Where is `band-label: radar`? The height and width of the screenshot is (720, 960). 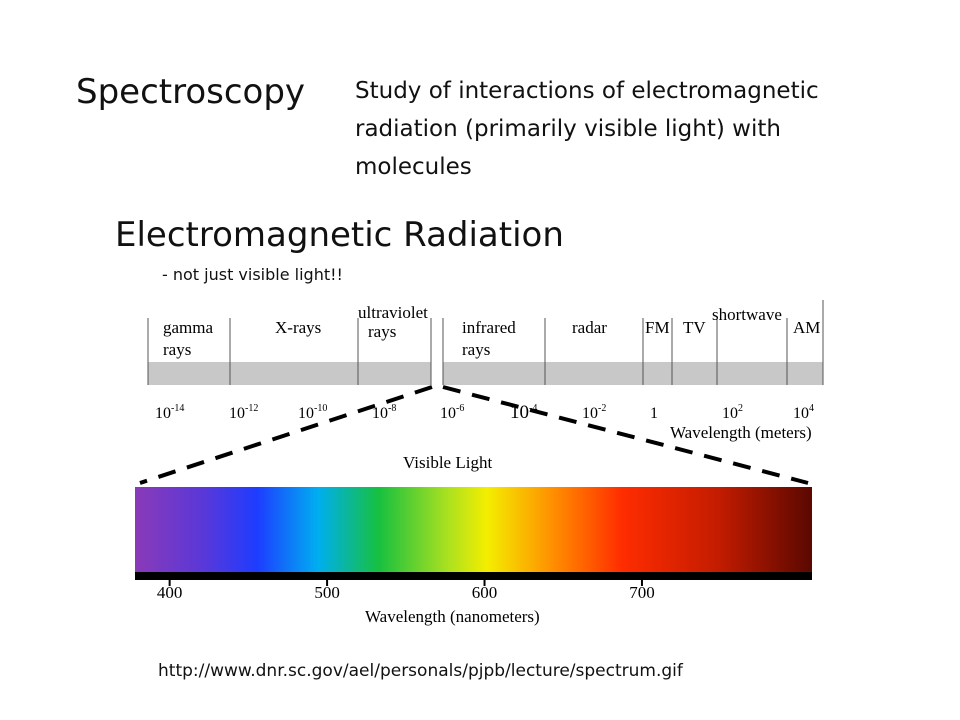
band-label: radar is located at coordinates (589, 327).